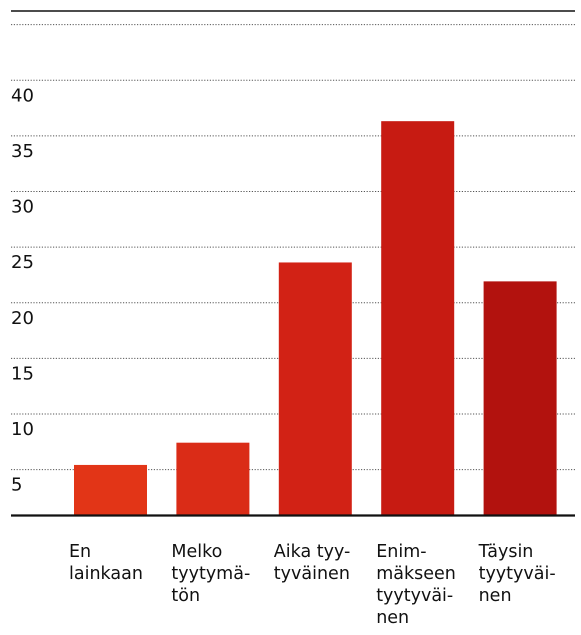  I want to click on y-tick-label: 20, so click(22, 318).